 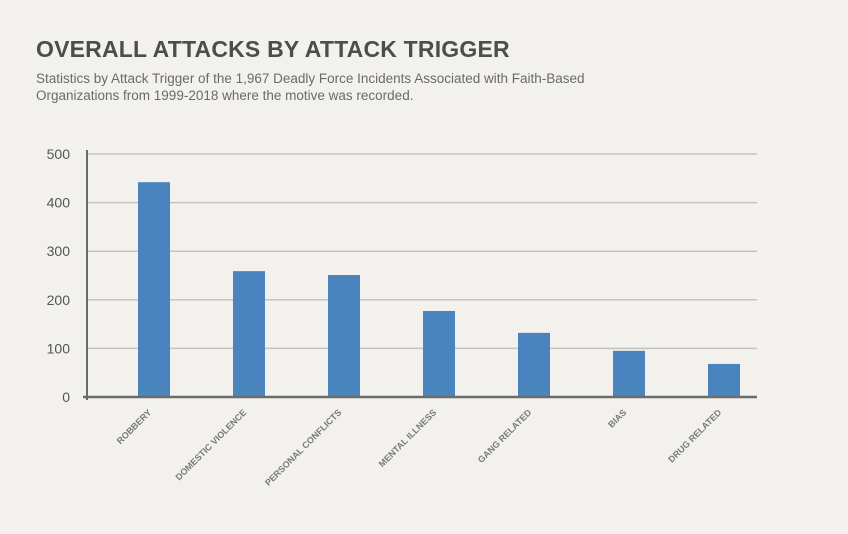 I want to click on x-tick-label: DRUG RELATED, so click(x=695, y=436).